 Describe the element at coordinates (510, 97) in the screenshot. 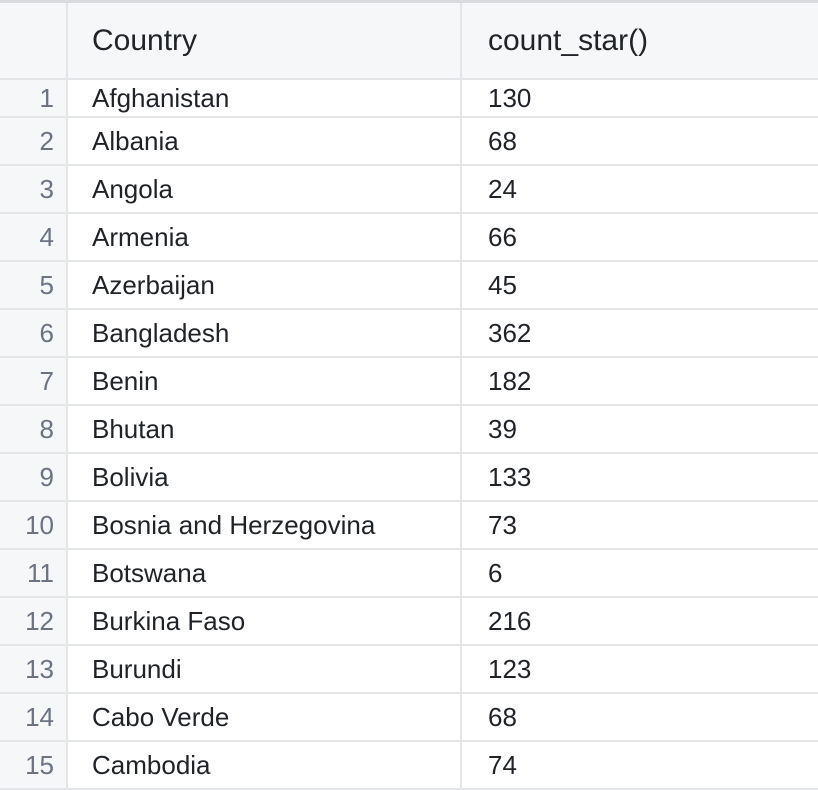

I see `cell-count-star: 130` at that location.